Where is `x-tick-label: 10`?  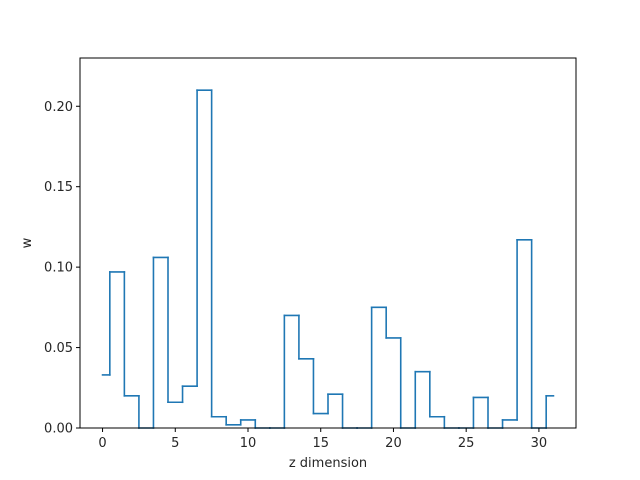
x-tick-label: 10 is located at coordinates (248, 443).